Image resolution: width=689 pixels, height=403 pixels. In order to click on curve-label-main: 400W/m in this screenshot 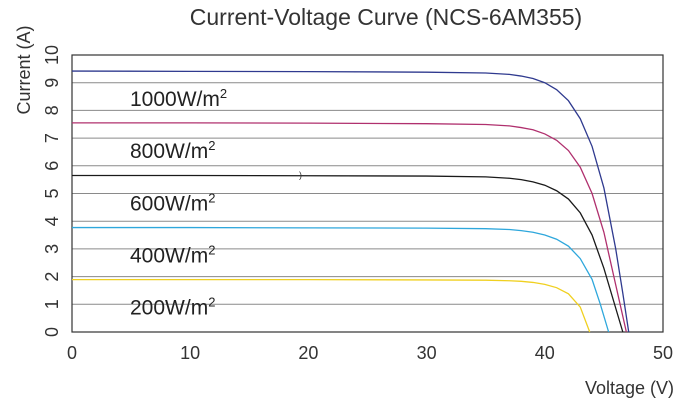, I will do `click(169, 256)`.